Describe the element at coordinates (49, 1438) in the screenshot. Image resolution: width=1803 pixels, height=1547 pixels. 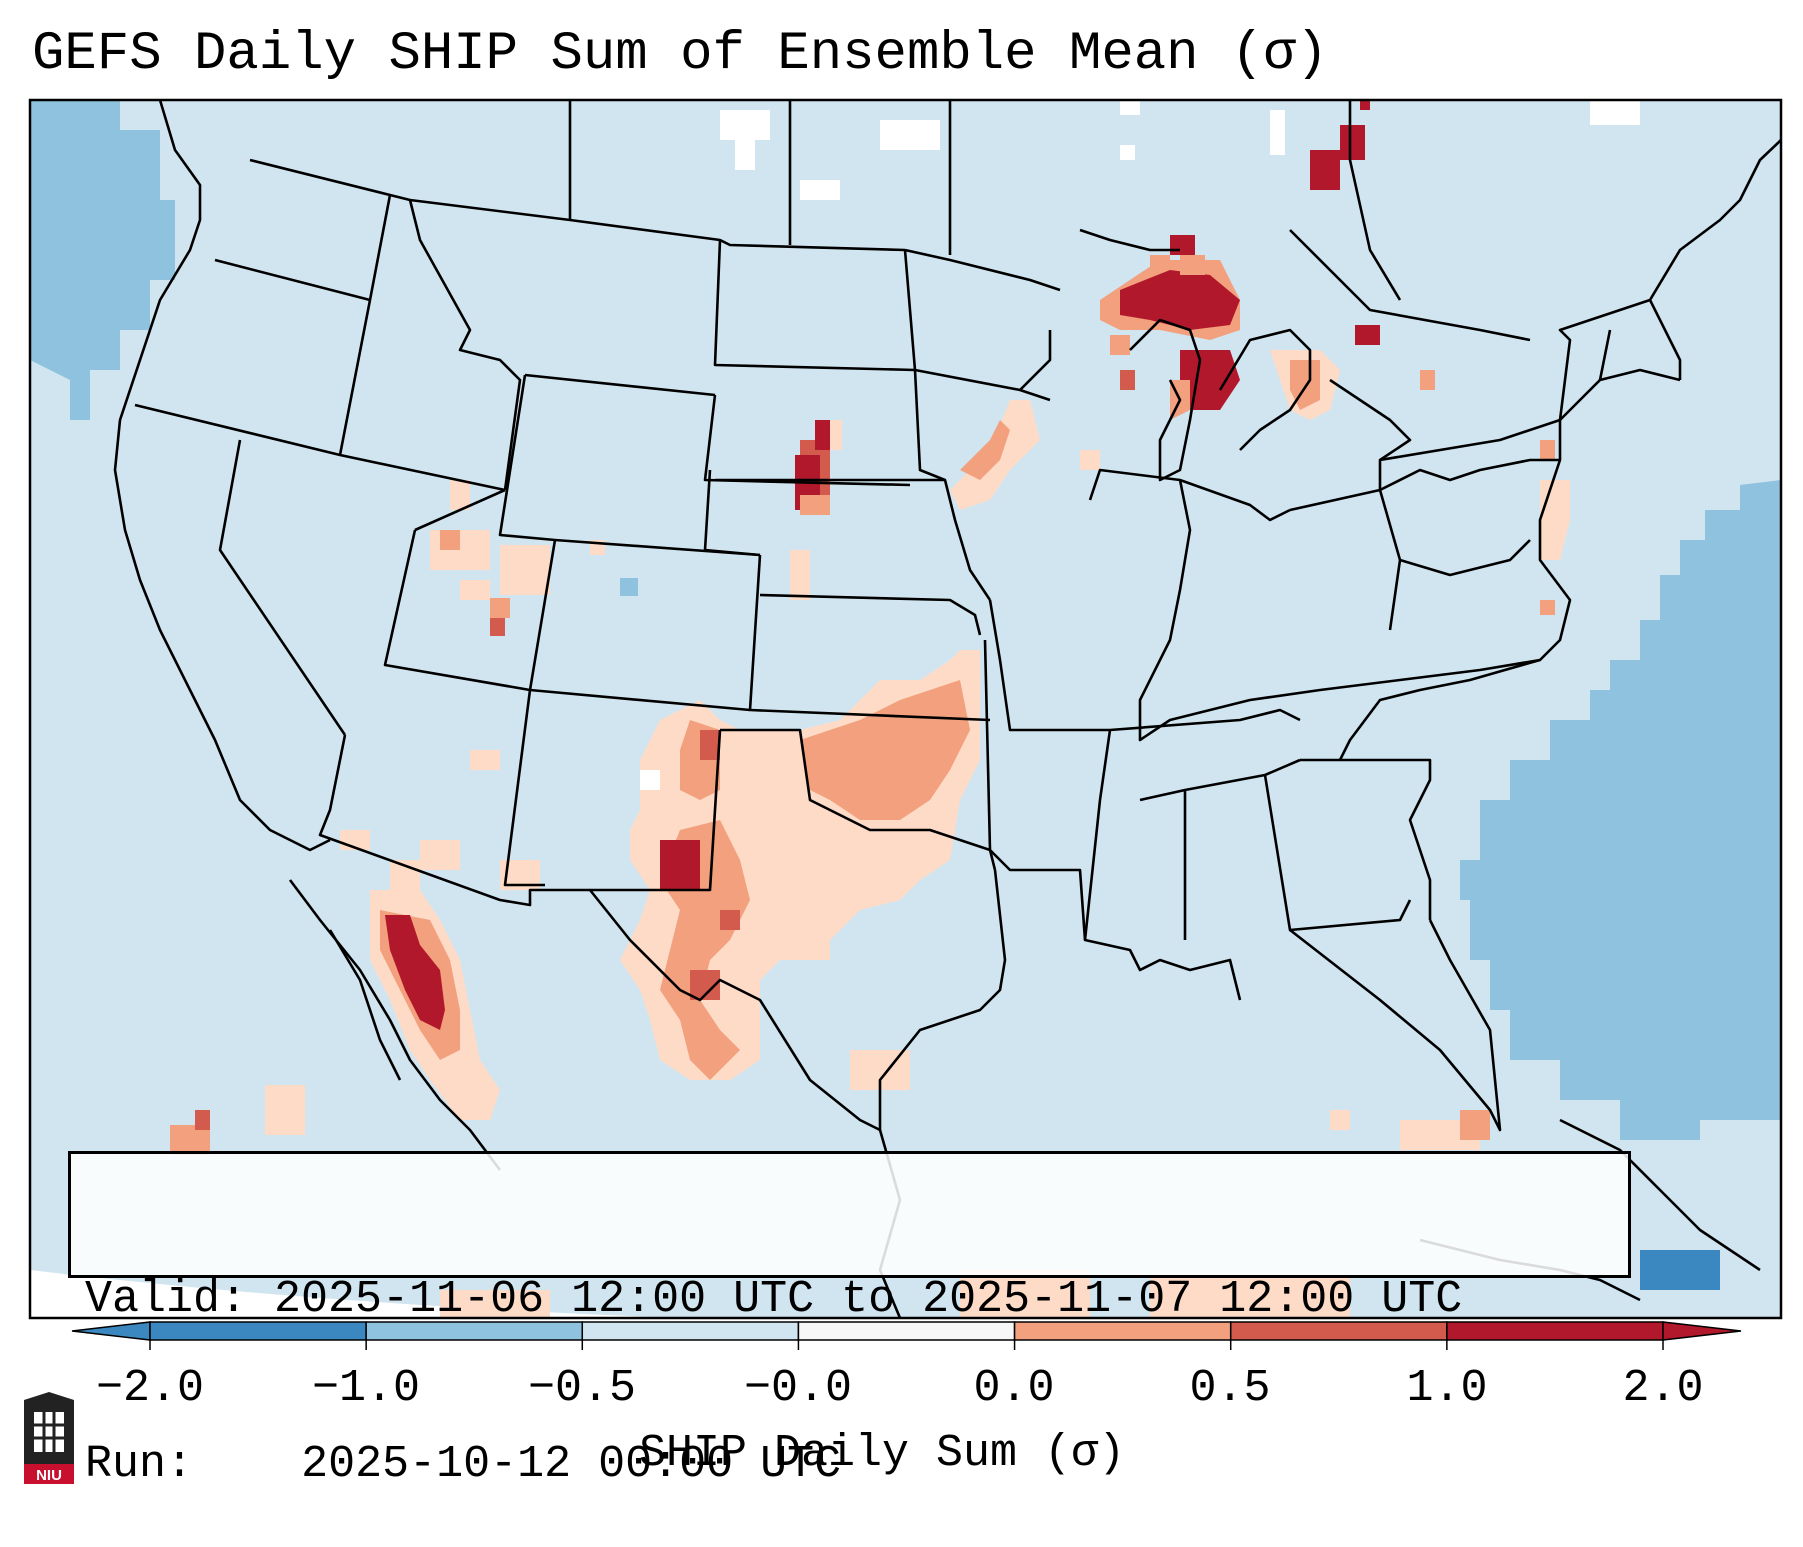
I see `niu-logo: NIU` at that location.